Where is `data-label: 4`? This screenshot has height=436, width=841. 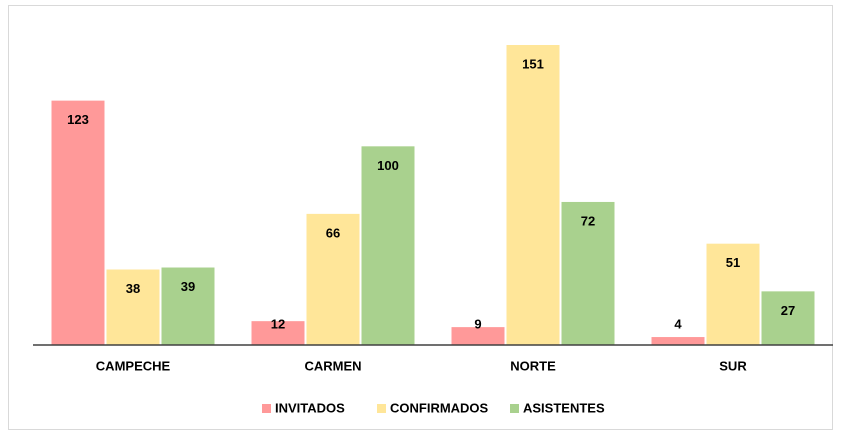
data-label: 4 is located at coordinates (678, 323).